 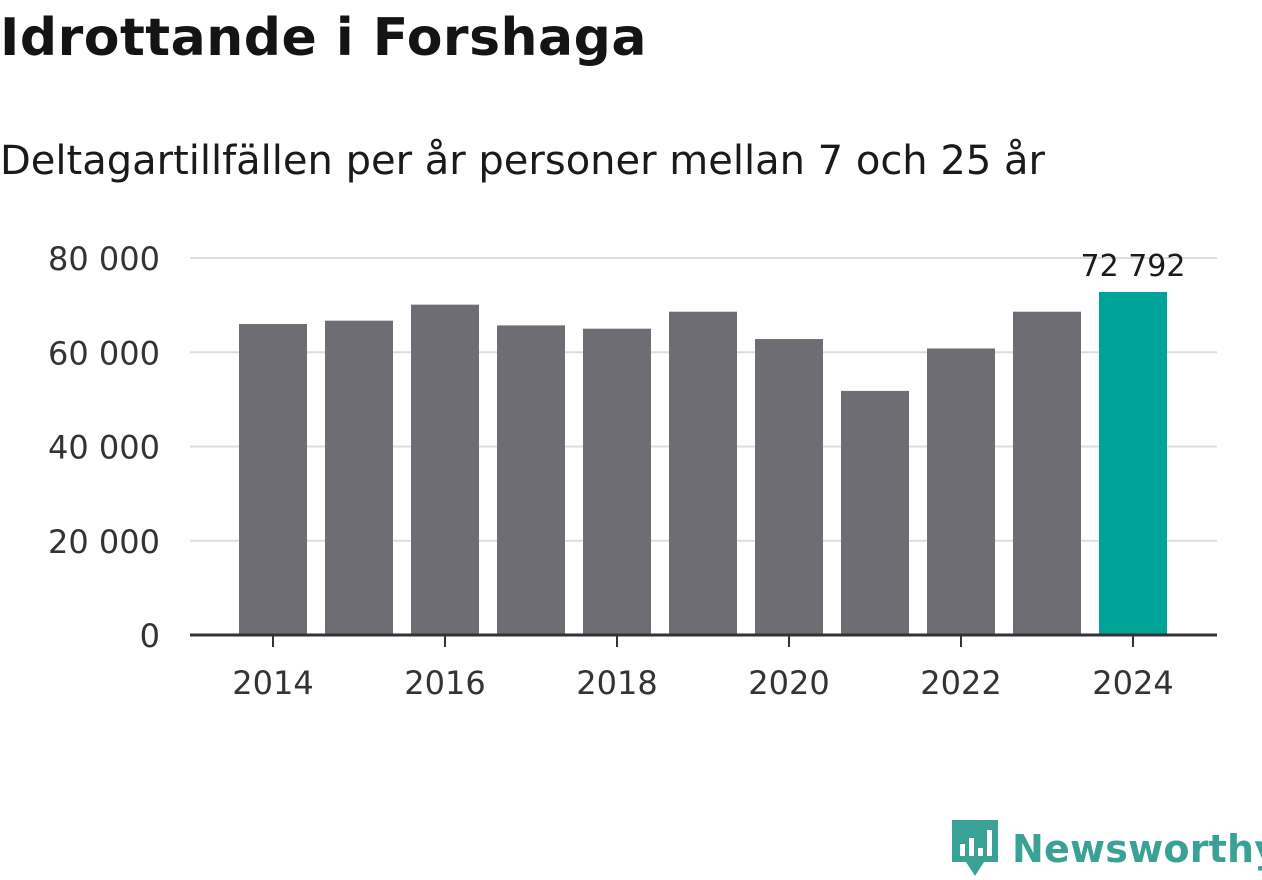 What do you see at coordinates (961, 491) in the screenshot?
I see `bar-2022` at bounding box center [961, 491].